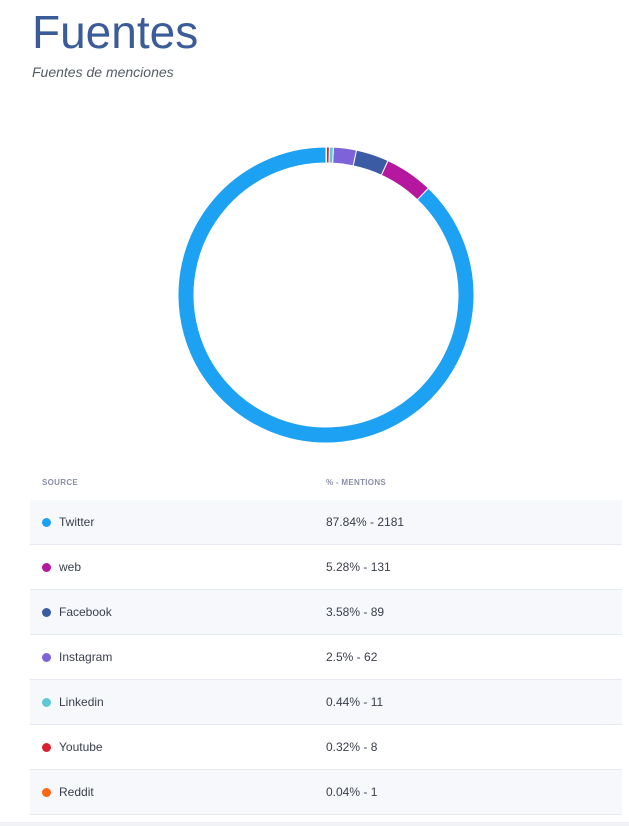 The height and width of the screenshot is (826, 629). I want to click on source-label: Twitter, so click(77, 522).